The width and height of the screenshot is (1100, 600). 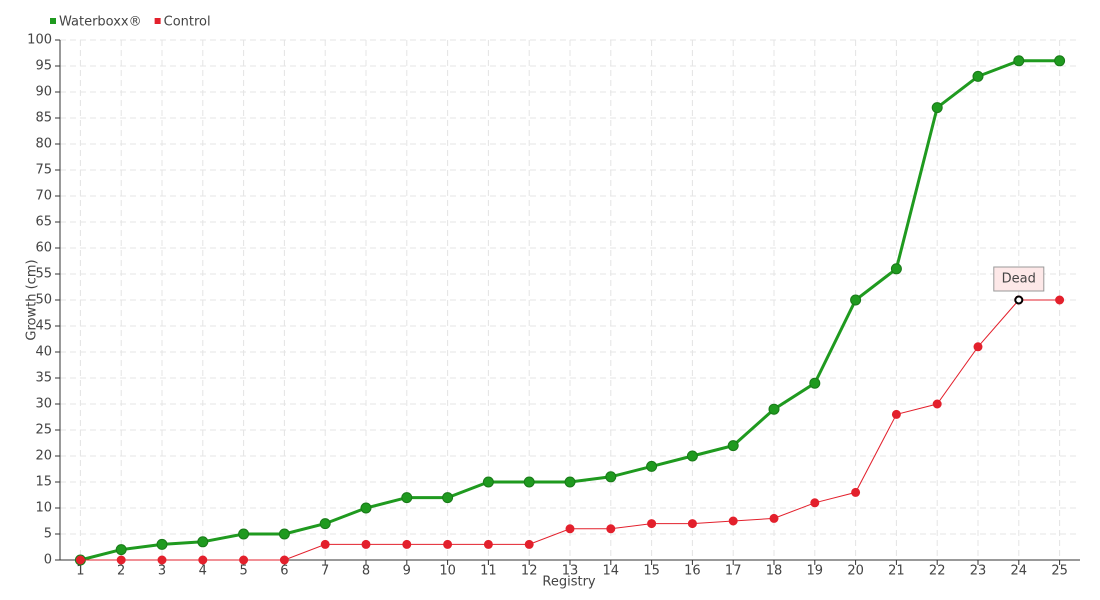 What do you see at coordinates (325, 571) in the screenshot?
I see `x-tick-label: 7` at bounding box center [325, 571].